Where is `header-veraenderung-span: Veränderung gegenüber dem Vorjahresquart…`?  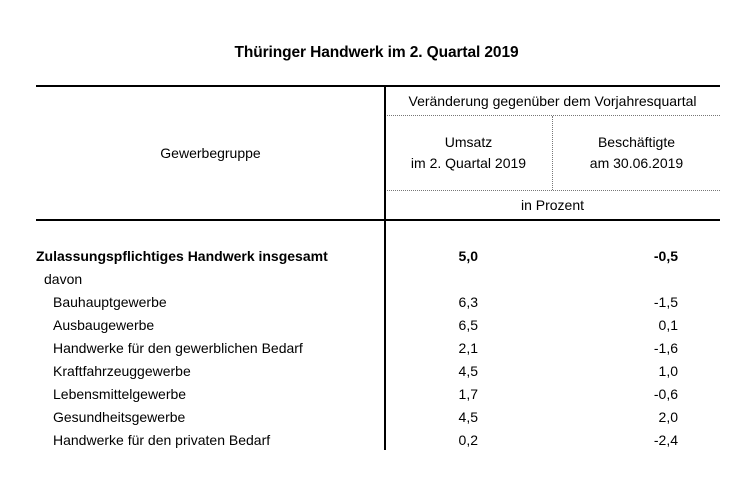
header-veraenderung-span: Veränderung gegenüber dem Vorjahresquart… is located at coordinates (552, 101).